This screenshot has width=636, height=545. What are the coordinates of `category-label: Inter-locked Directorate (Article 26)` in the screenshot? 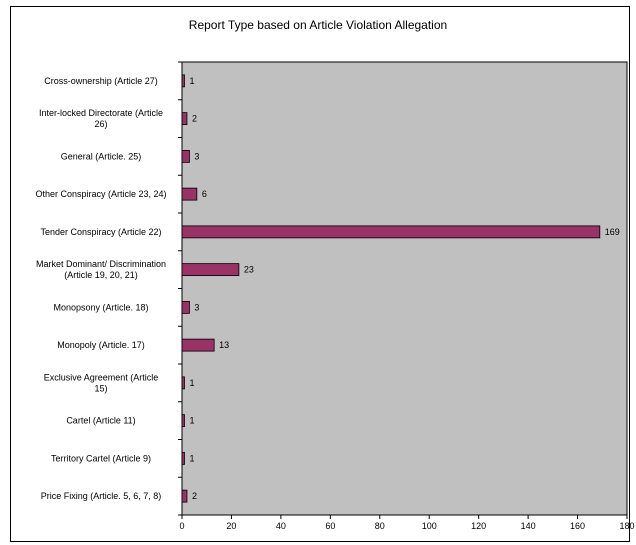 It's located at (101, 118).